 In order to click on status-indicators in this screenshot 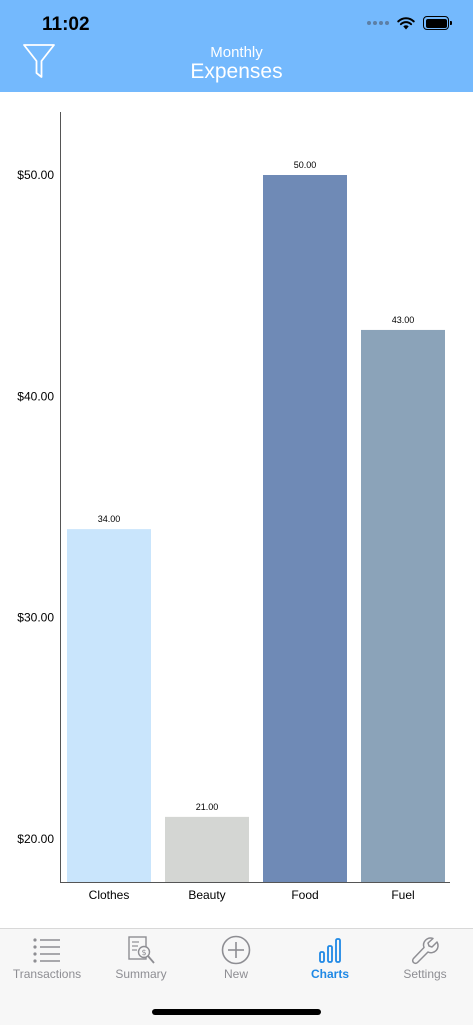, I will do `click(409, 23)`.